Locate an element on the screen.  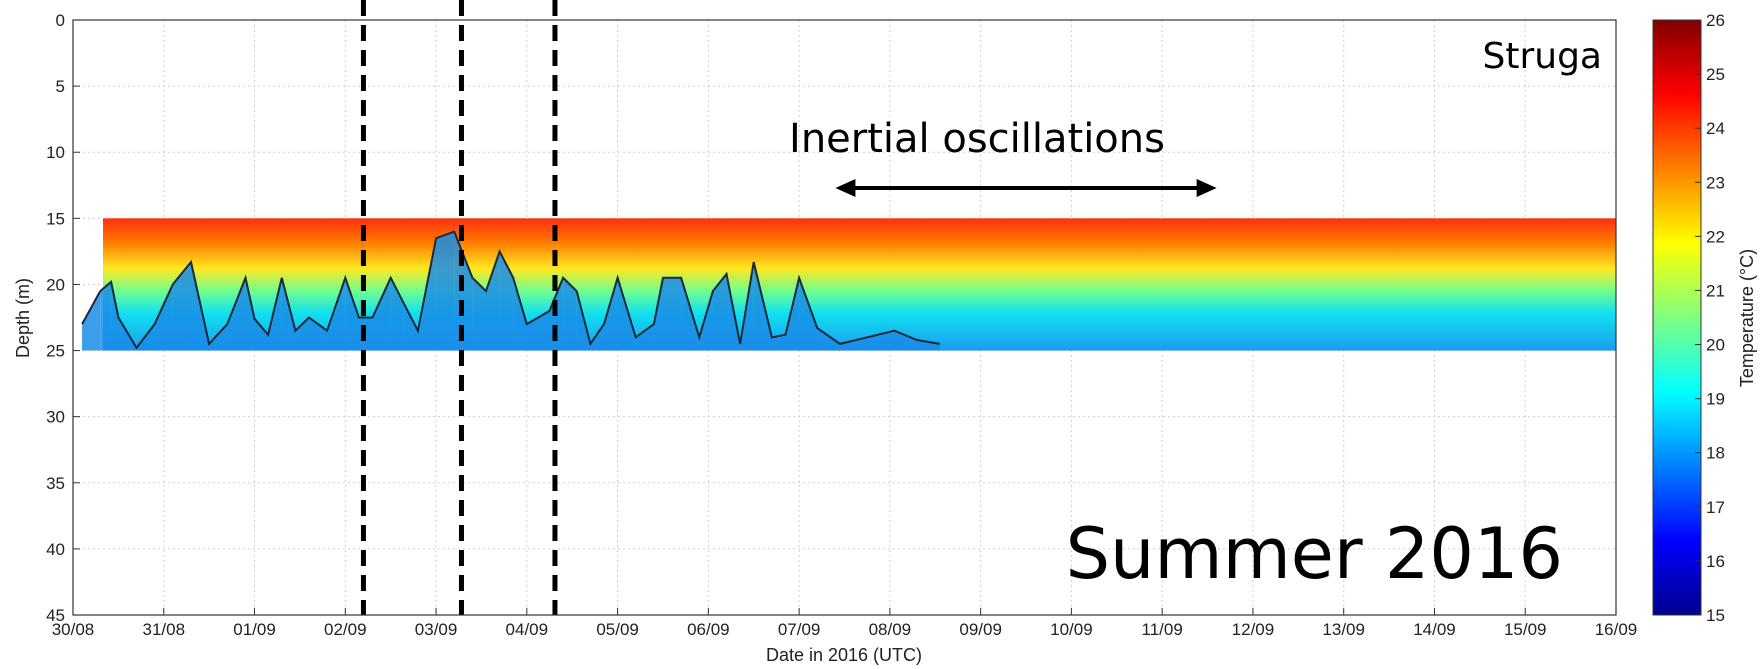
y-tick-label: 10 is located at coordinates (55, 152).